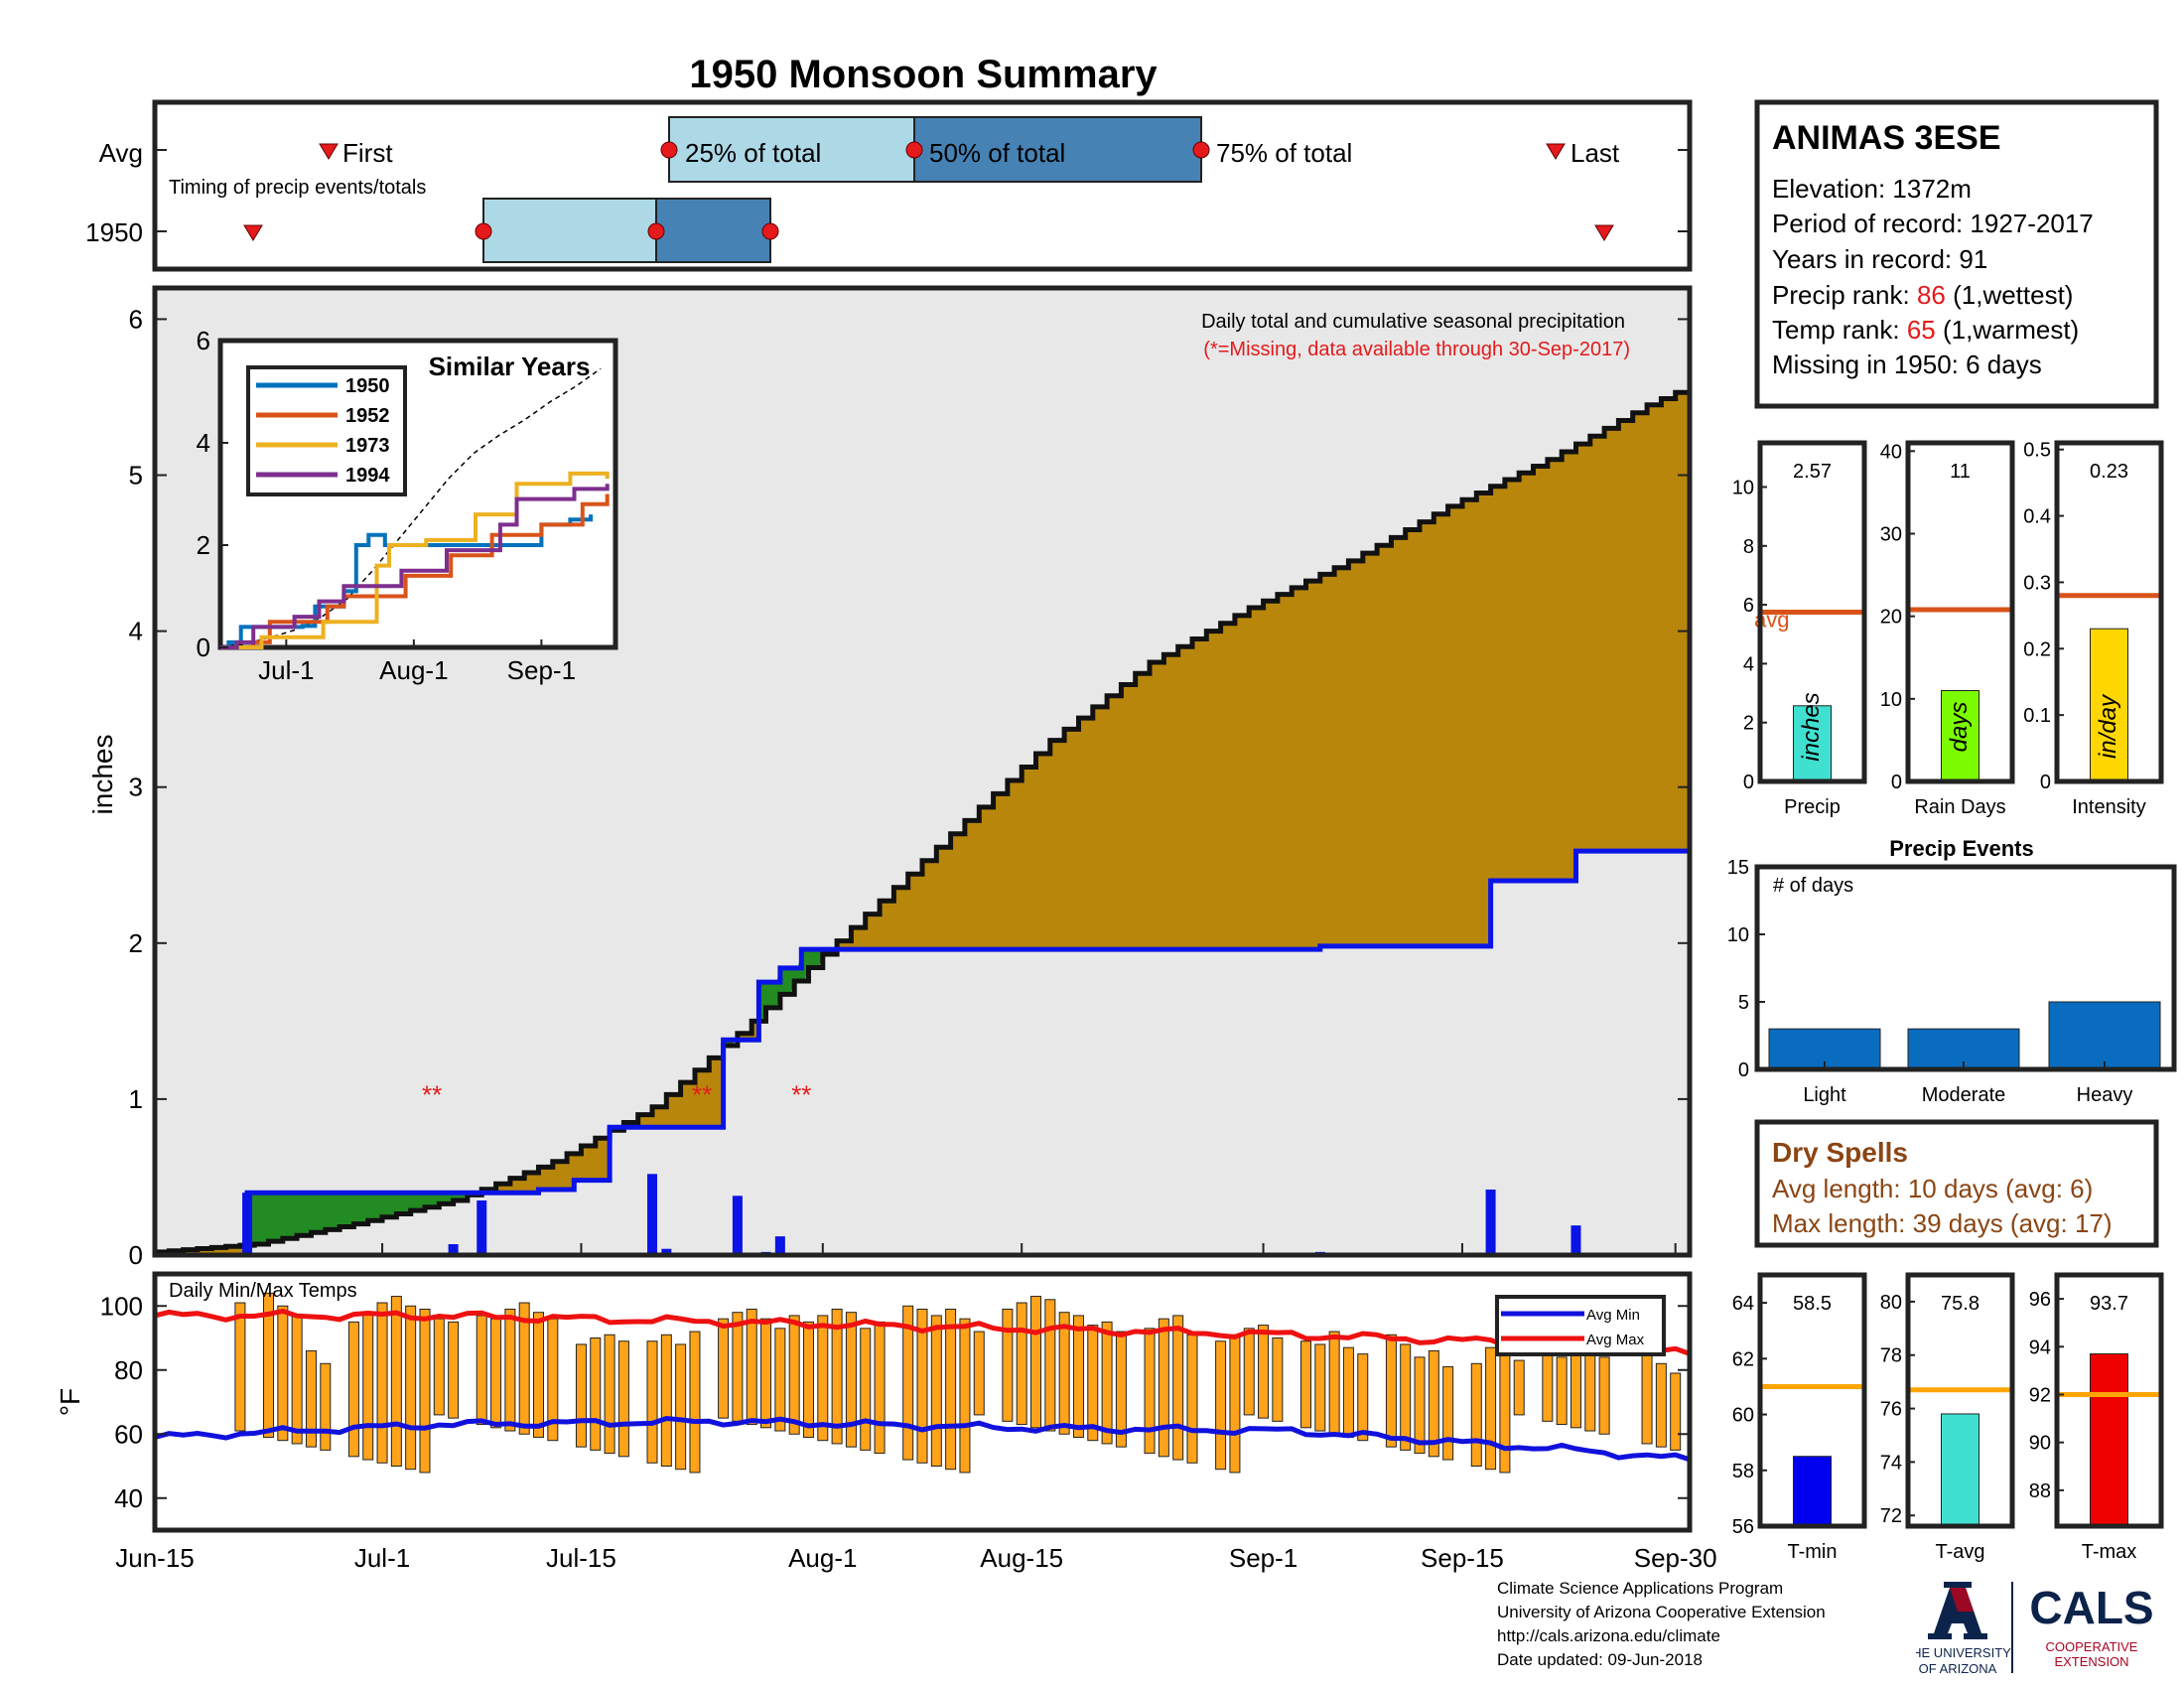  I want to click on tmax-panel-value: 93.7, so click(2109, 1304).